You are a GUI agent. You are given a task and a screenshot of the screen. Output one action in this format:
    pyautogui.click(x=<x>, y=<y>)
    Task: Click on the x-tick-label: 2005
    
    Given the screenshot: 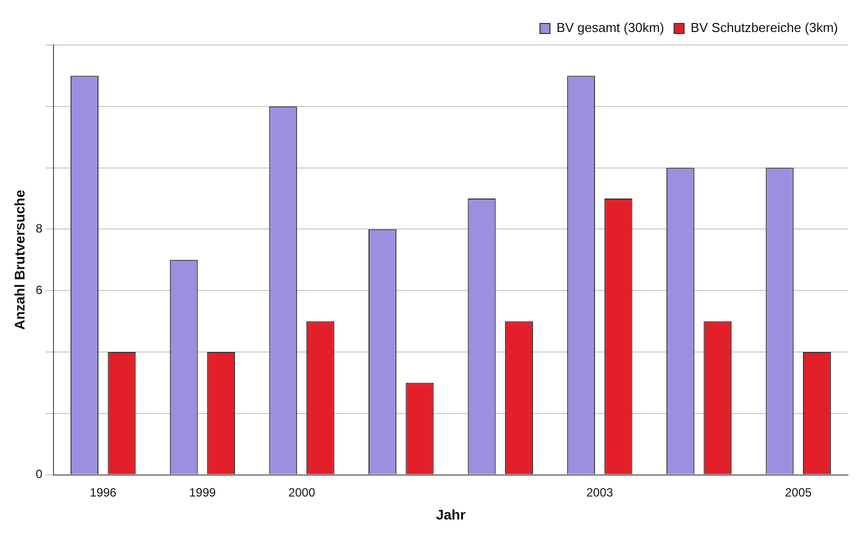 What is the action you would take?
    pyautogui.click(x=798, y=492)
    